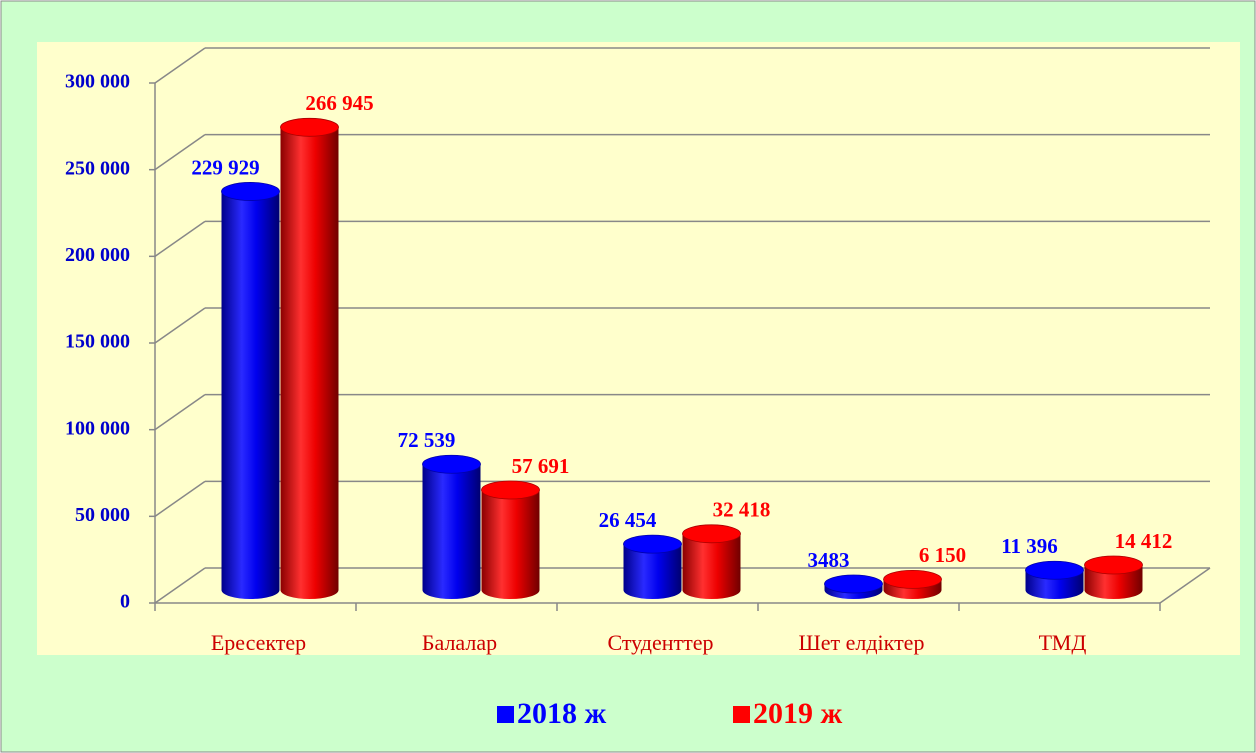 Image resolution: width=1256 pixels, height=753 pixels. What do you see at coordinates (660, 642) in the screenshot?
I see `x-tick-label: Студенттер` at bounding box center [660, 642].